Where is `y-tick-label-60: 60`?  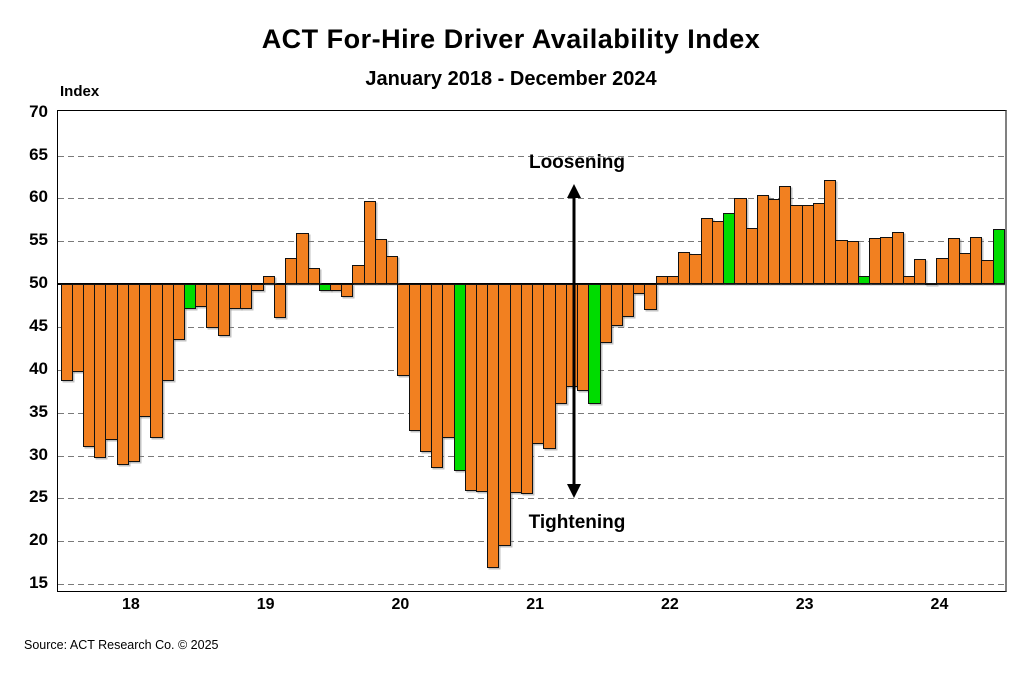
y-tick-label-60: 60 is located at coordinates (38, 197).